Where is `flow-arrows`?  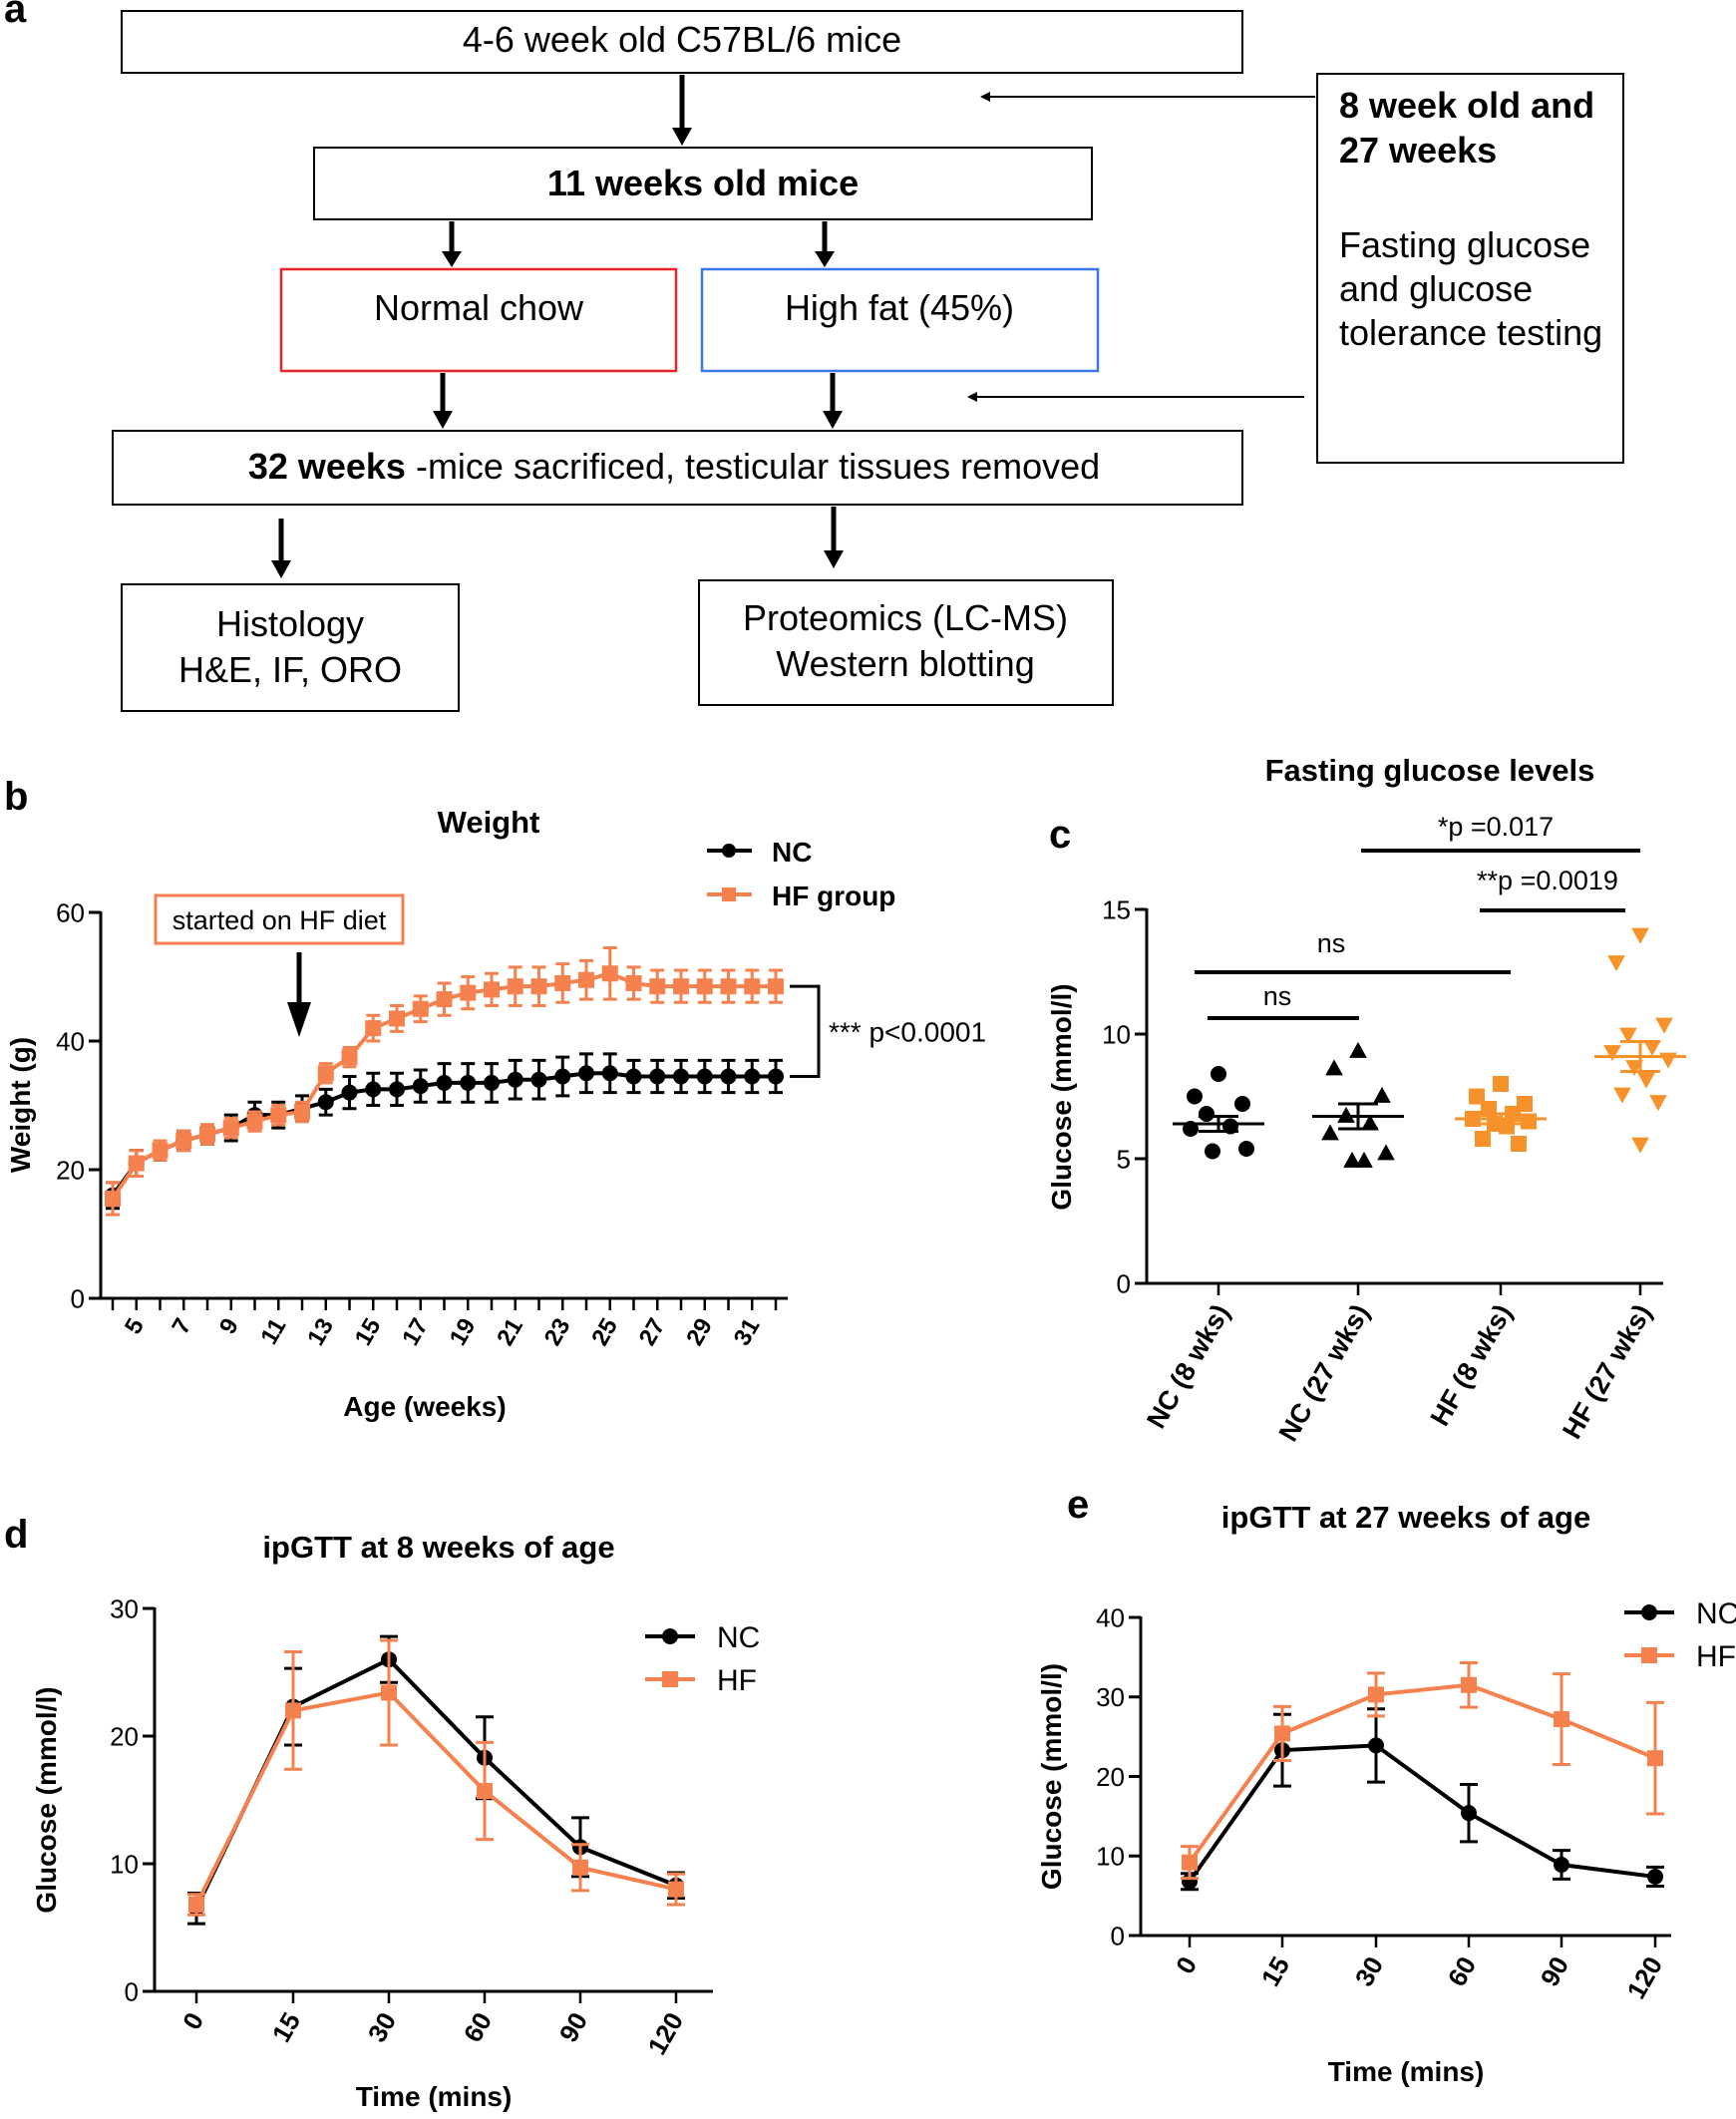
flow-arrows is located at coordinates (557, 326).